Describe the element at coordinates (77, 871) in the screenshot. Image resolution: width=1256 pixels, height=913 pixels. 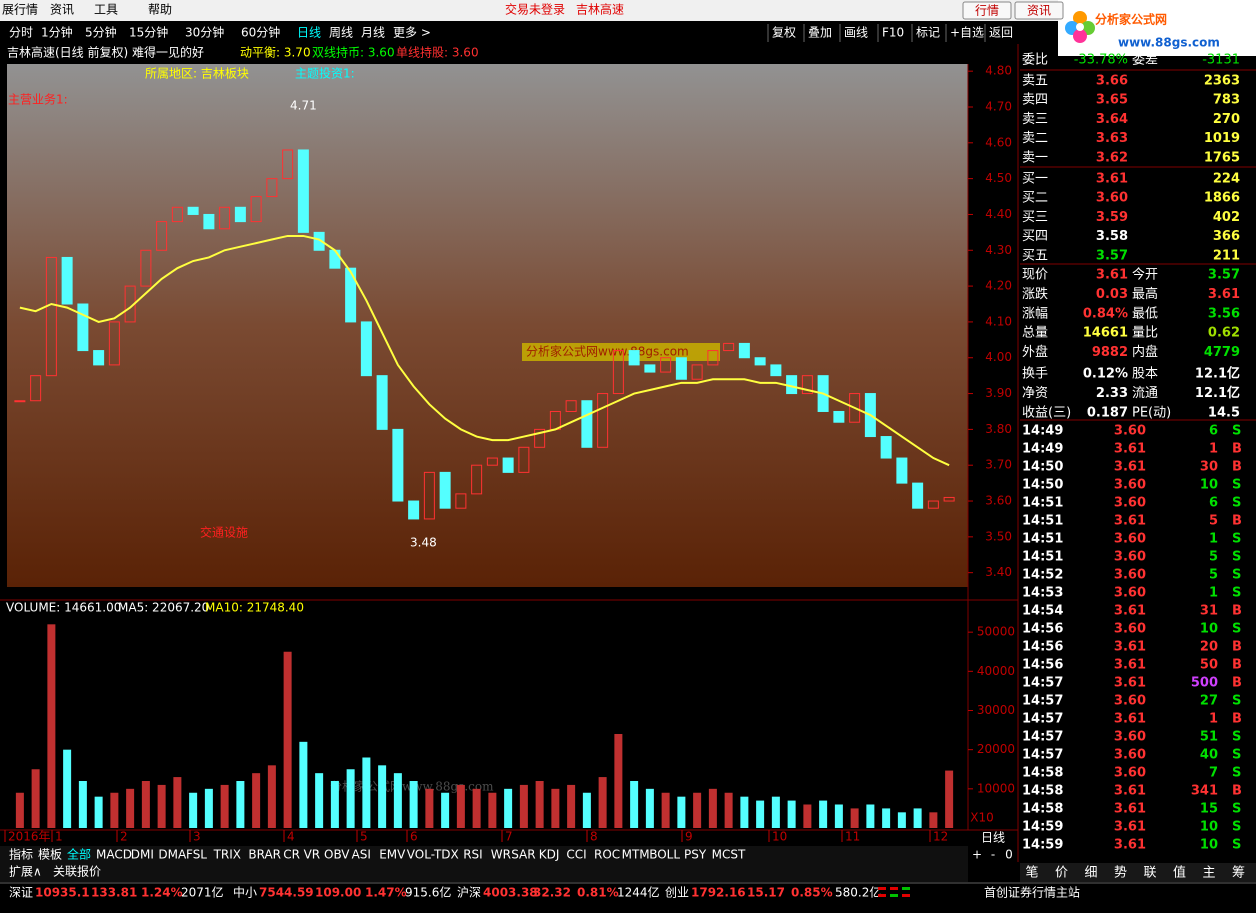
I see `extra-tab: 关联报价` at that location.